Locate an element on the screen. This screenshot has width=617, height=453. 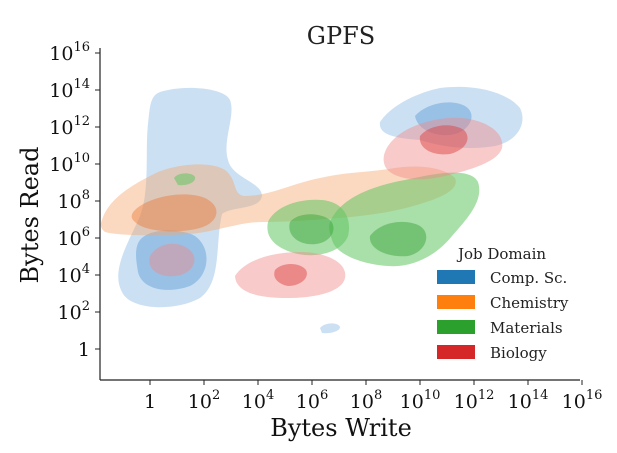
y-tick-label: 10¹⁰ is located at coordinates (69, 163).